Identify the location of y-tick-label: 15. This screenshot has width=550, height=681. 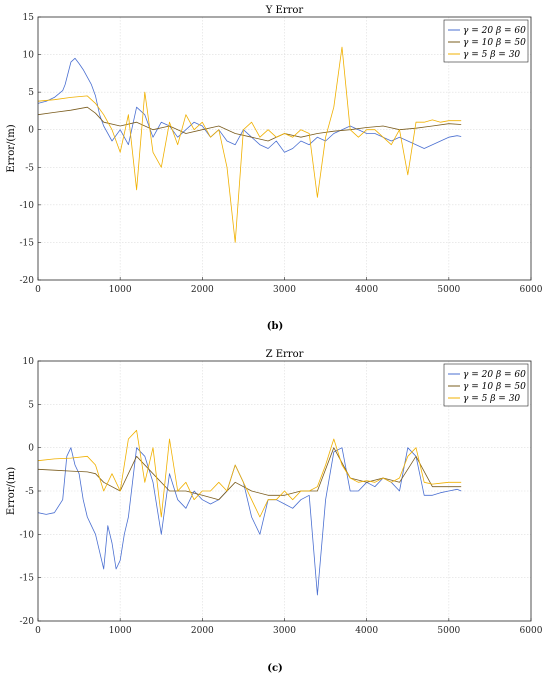
(29, 18).